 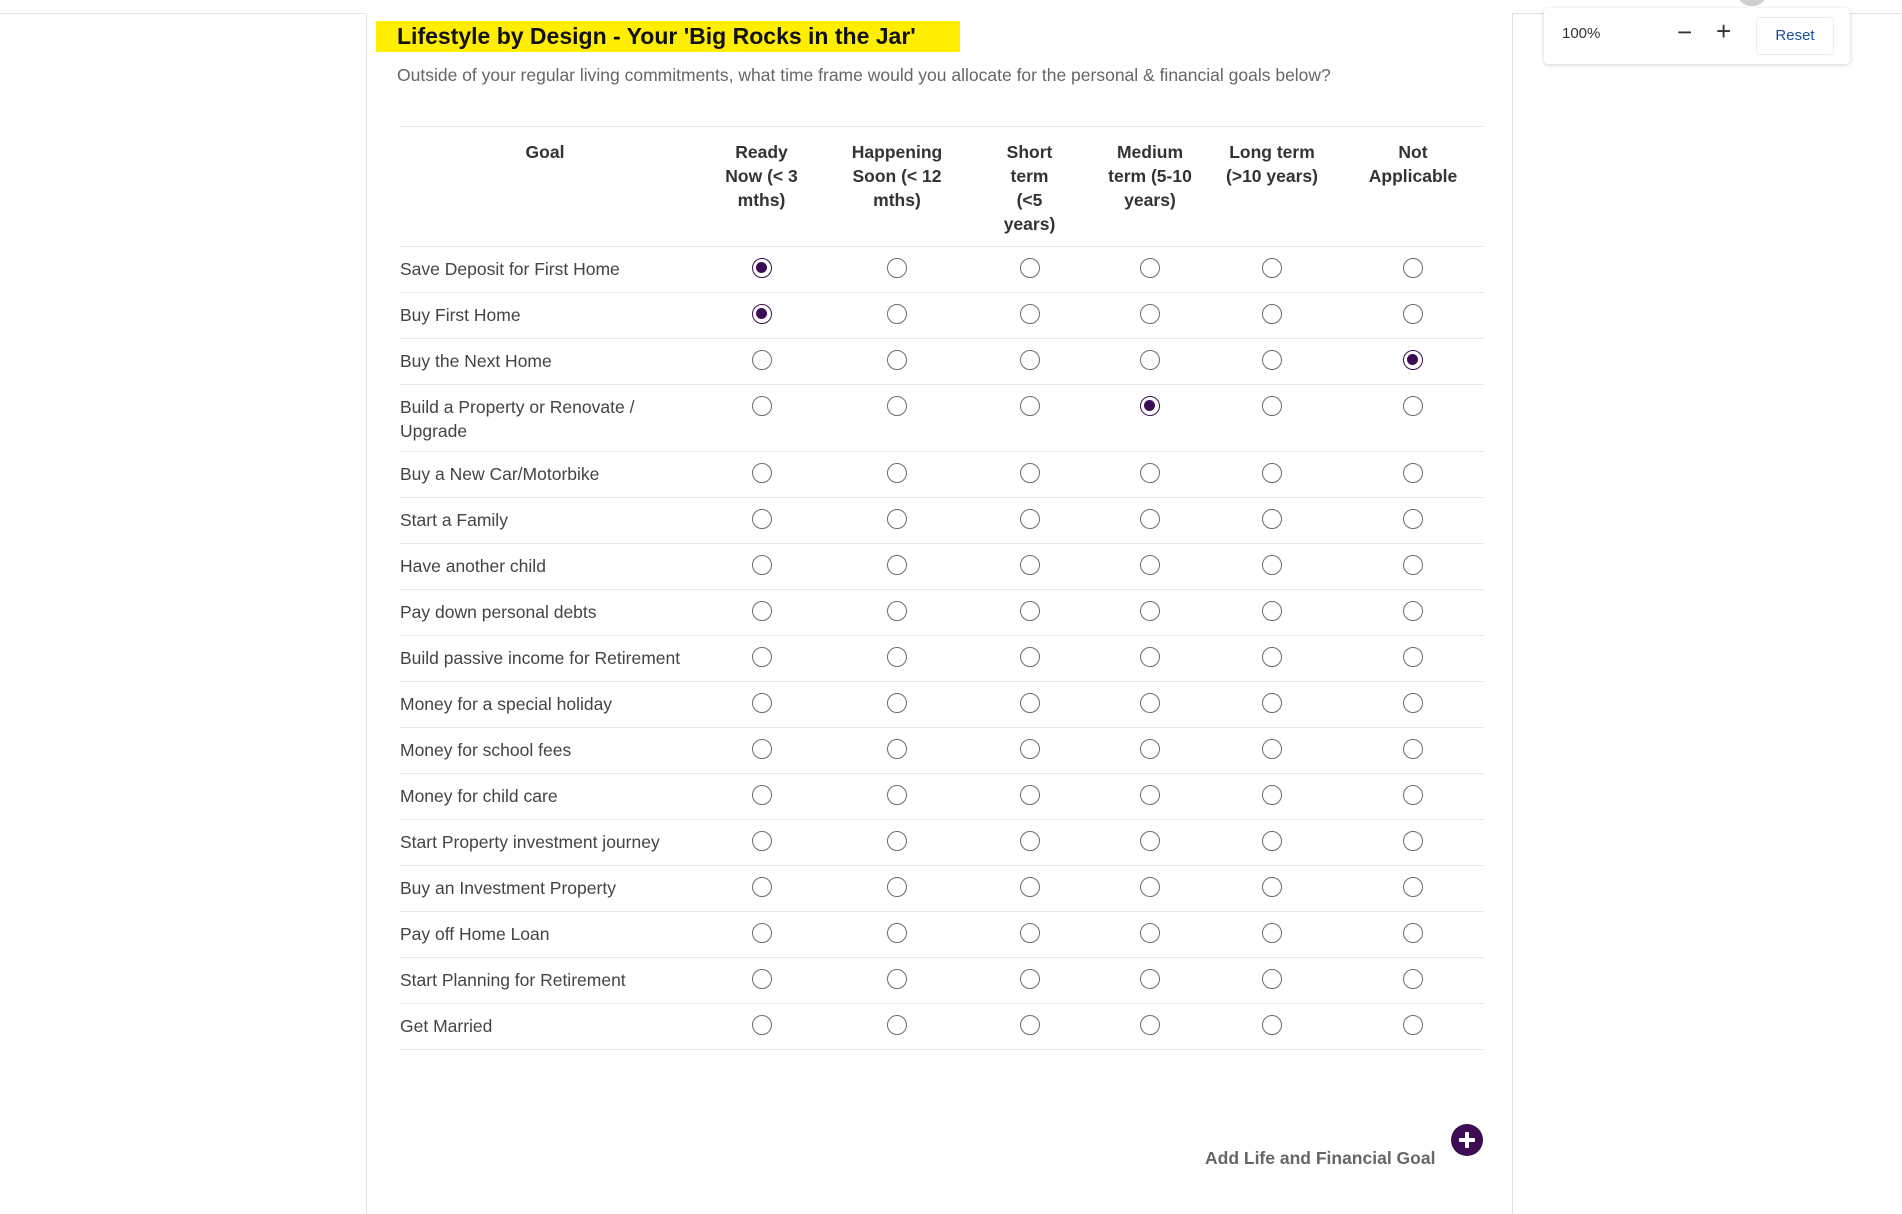 What do you see at coordinates (1467, 1140) in the screenshot?
I see `plus-circle-icon` at bounding box center [1467, 1140].